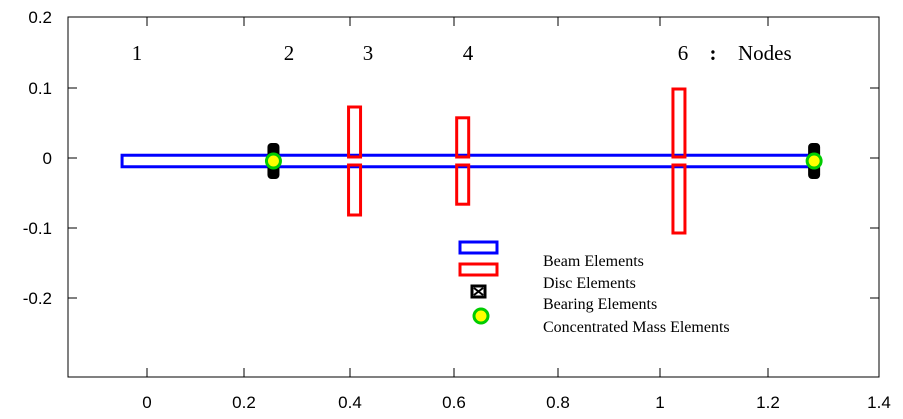 The image size is (903, 419). What do you see at coordinates (40, 17) in the screenshot?
I see `y-tick-label: 0.2` at bounding box center [40, 17].